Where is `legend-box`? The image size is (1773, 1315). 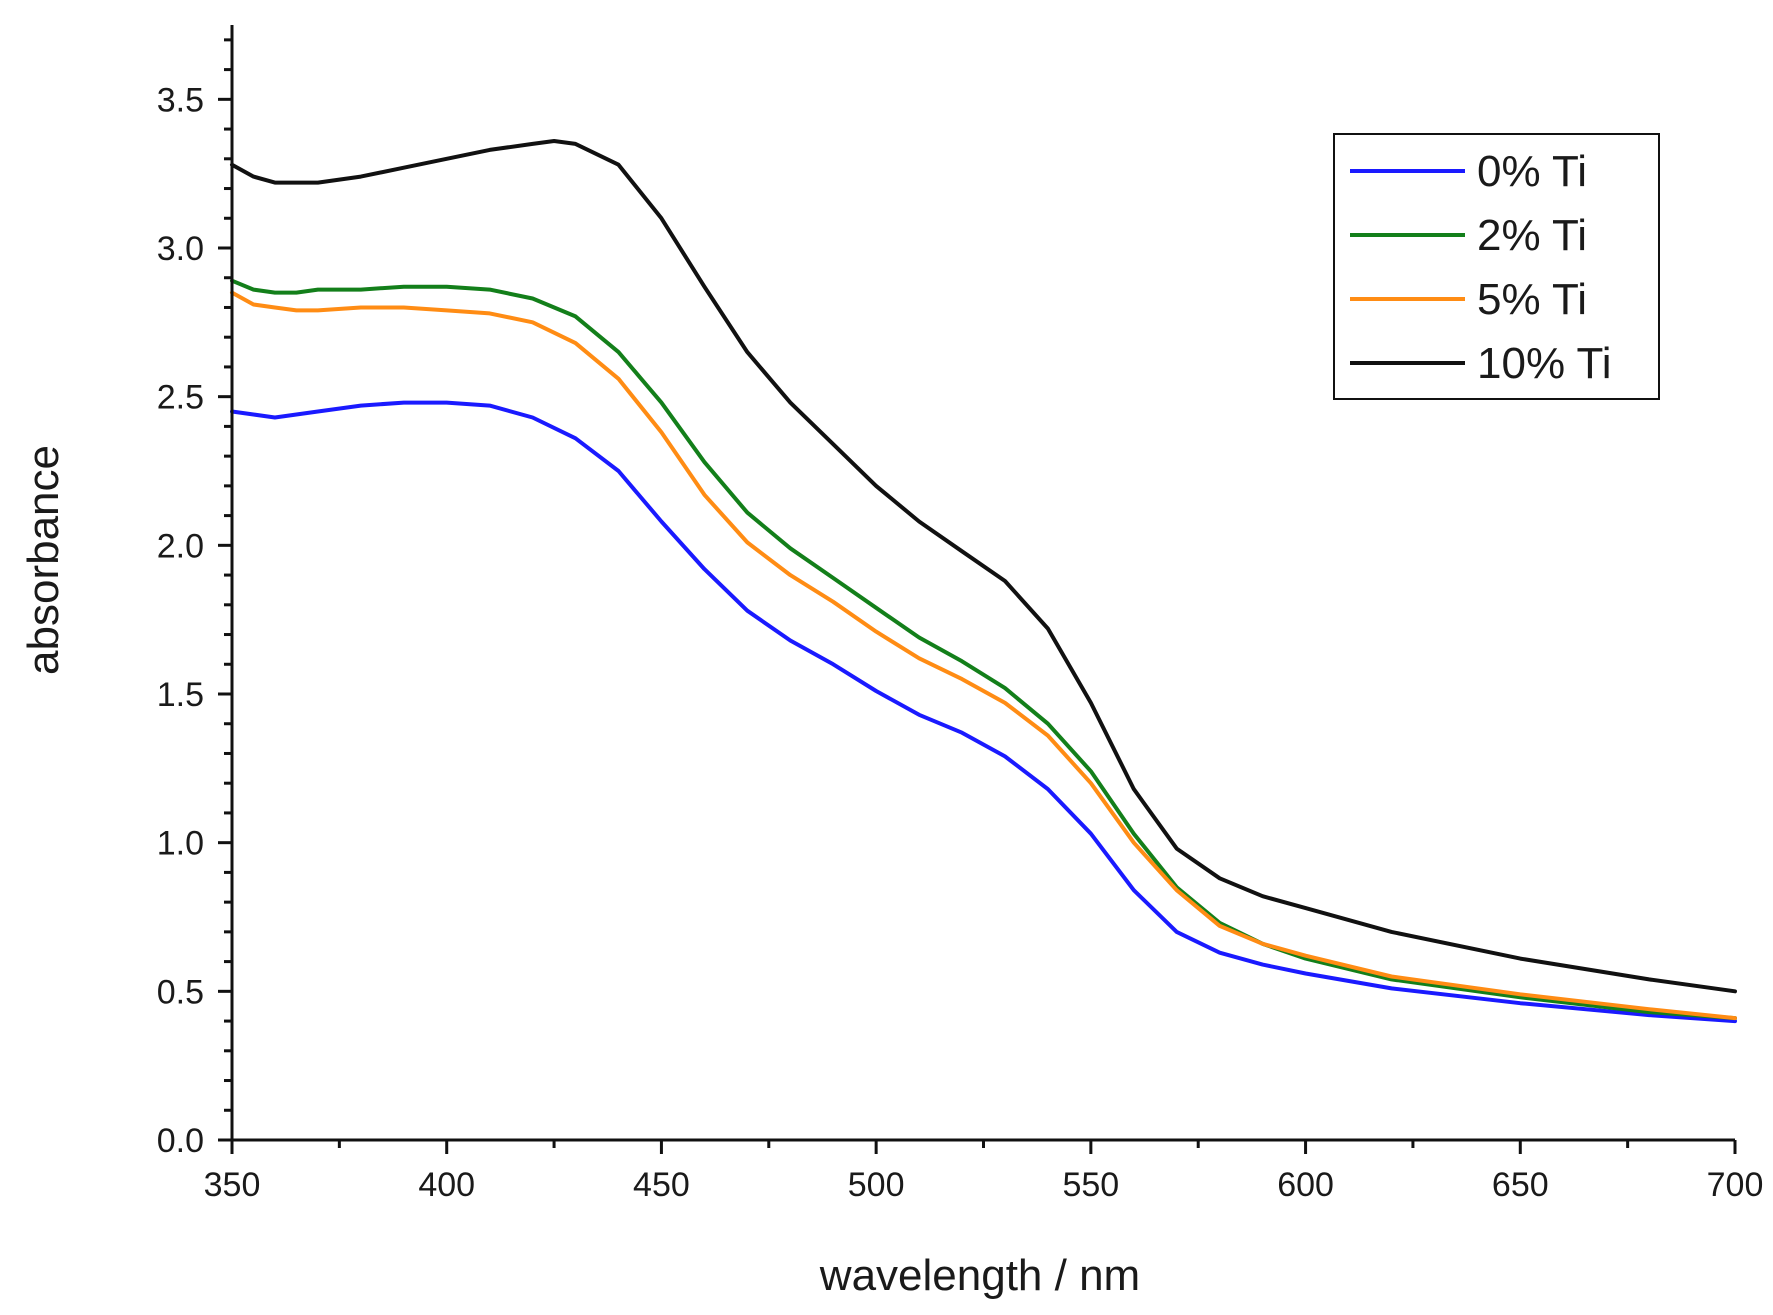 legend-box is located at coordinates (1496, 266).